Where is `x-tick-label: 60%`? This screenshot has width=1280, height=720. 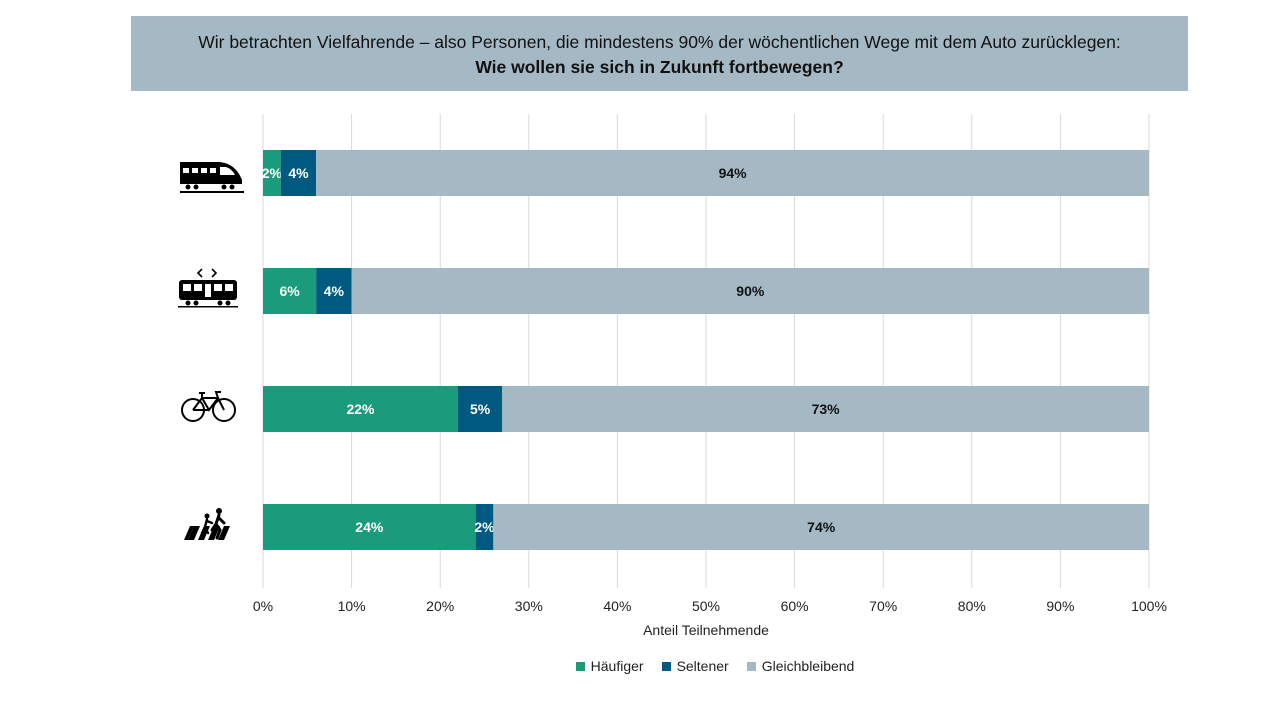
x-tick-label: 60% is located at coordinates (795, 606).